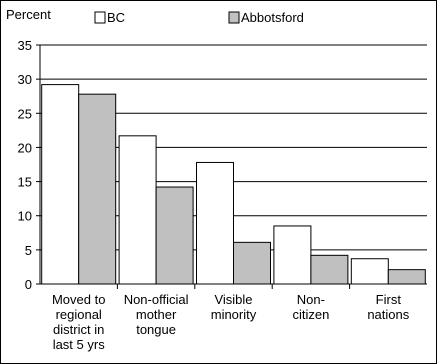  What do you see at coordinates (388, 307) in the screenshot?
I see `x-category-label: First nations` at bounding box center [388, 307].